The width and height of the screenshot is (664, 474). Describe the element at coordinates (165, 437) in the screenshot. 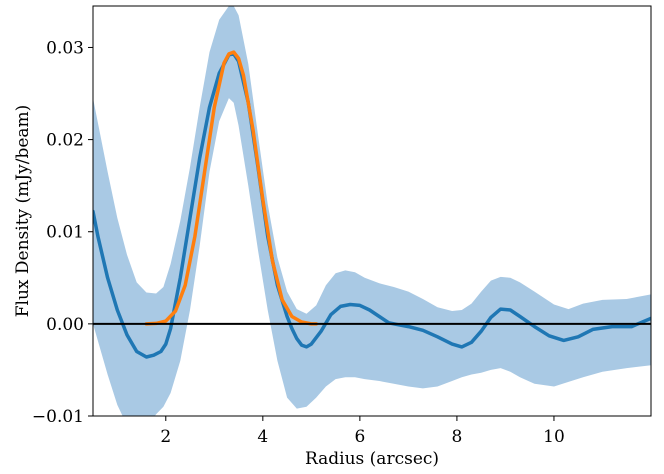

I see `x-tick-label: 2` at that location.